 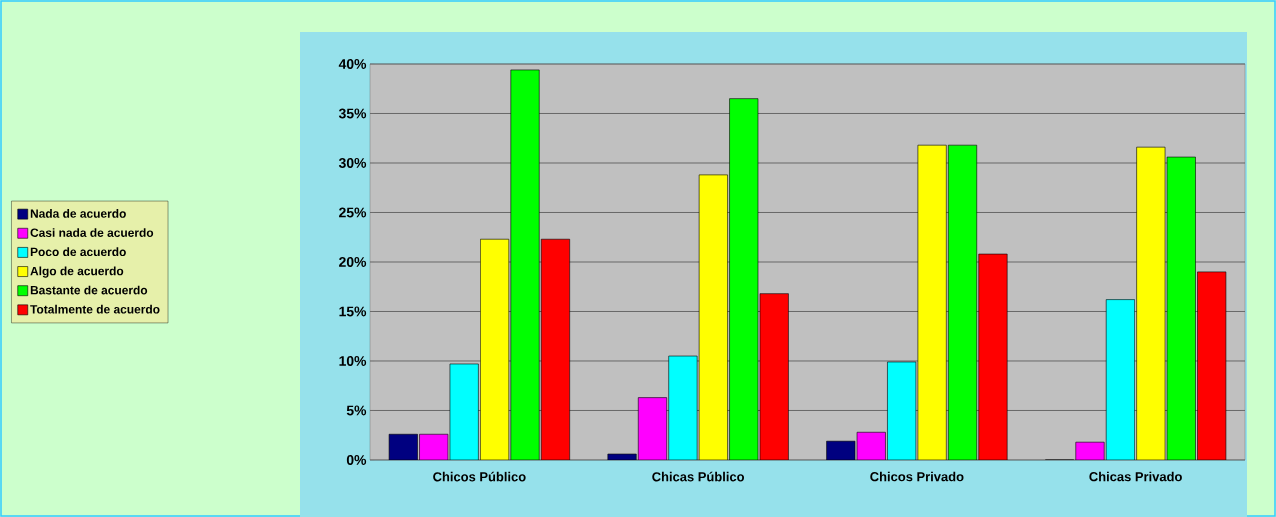 I want to click on legend-label: Bastante de acuerdo, so click(x=89, y=290).